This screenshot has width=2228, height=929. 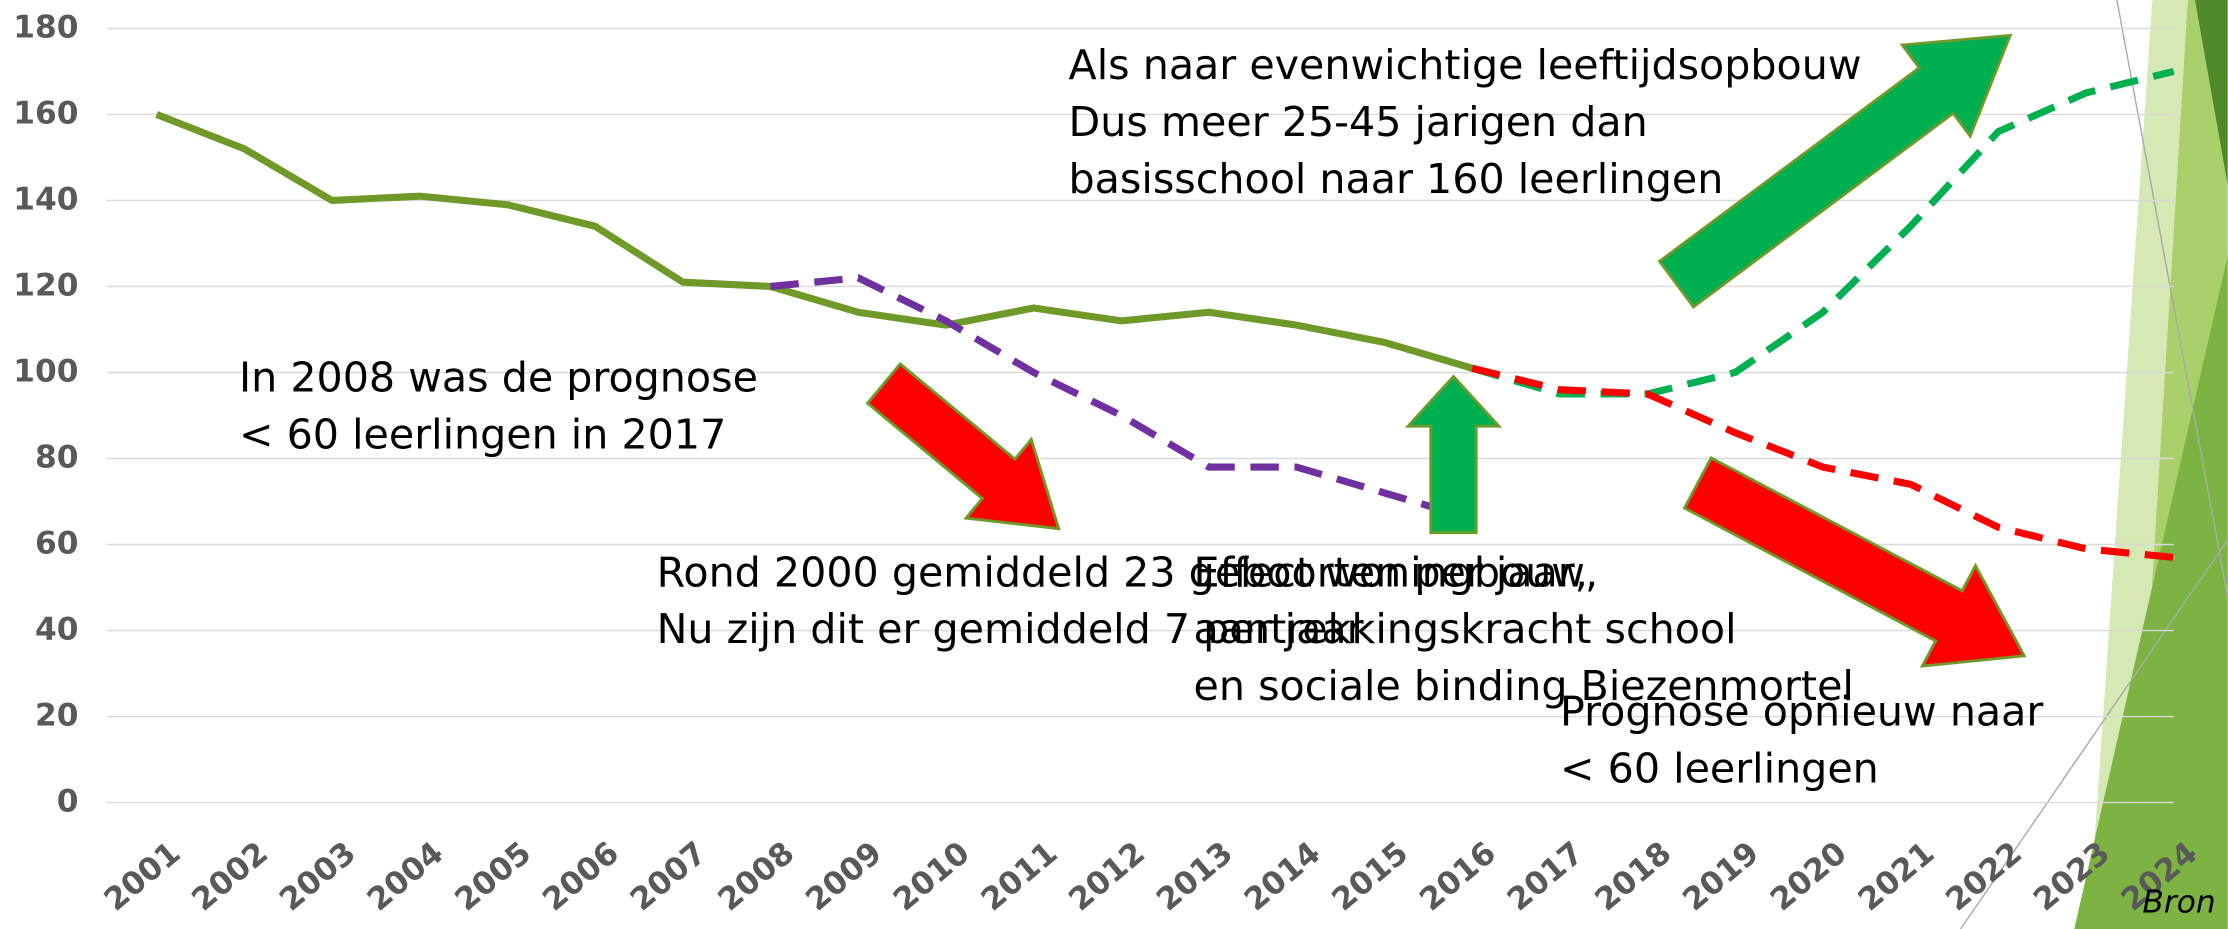 What do you see at coordinates (56, 458) in the screenshot?
I see `y-tick-label: 80` at bounding box center [56, 458].